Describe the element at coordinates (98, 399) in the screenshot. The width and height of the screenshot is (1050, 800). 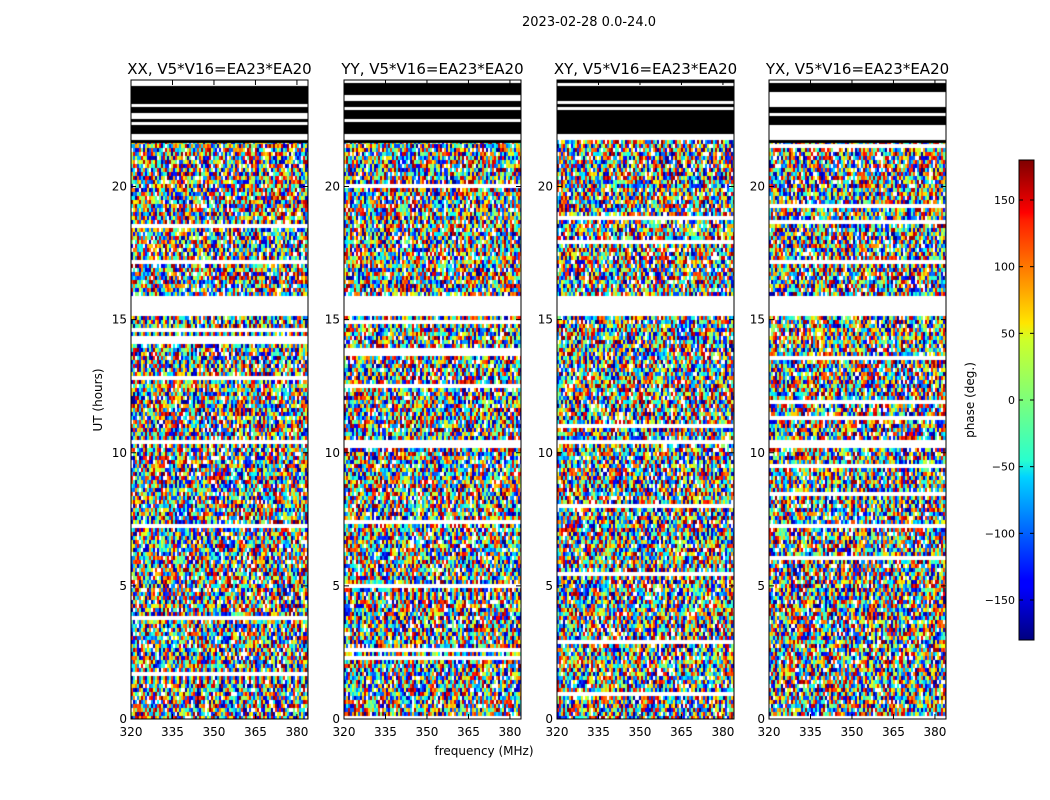
I see `y-axis-label: UT (hours)` at that location.